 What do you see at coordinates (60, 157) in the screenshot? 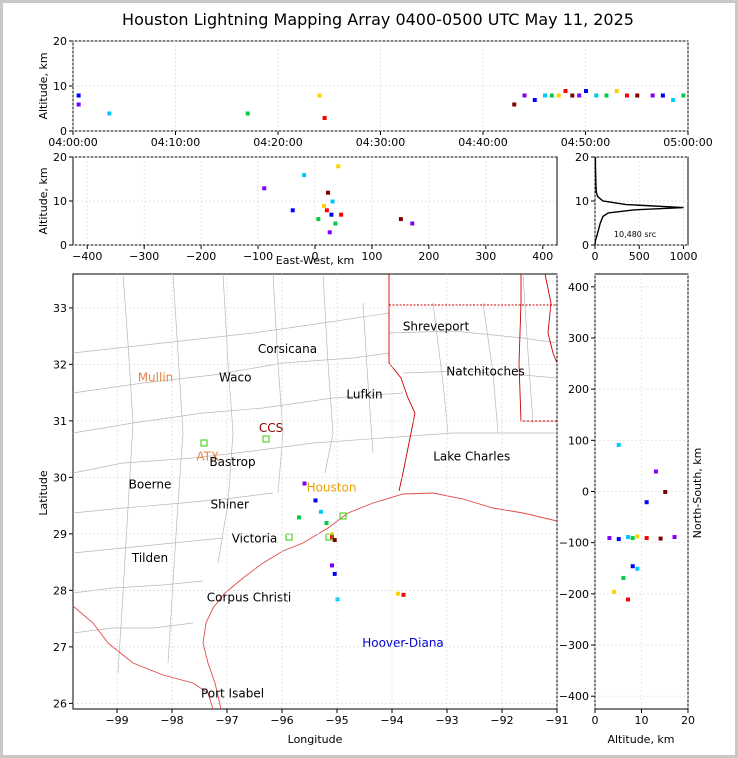
I see `ew-altitude-ytick-label: 20` at bounding box center [60, 157].